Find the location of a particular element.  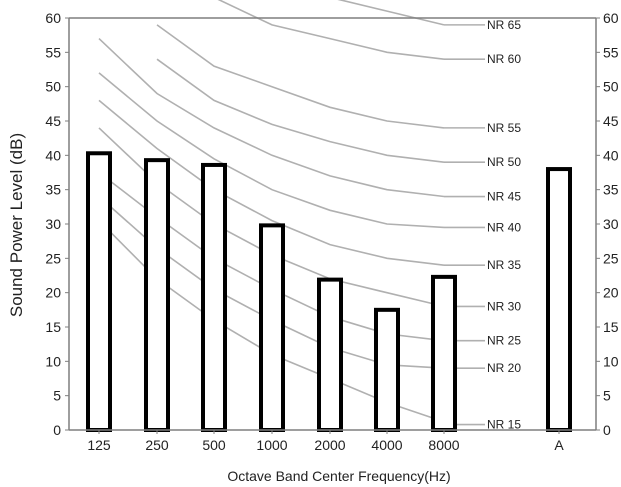

right-y-tick-label: 30 is located at coordinates (611, 224).